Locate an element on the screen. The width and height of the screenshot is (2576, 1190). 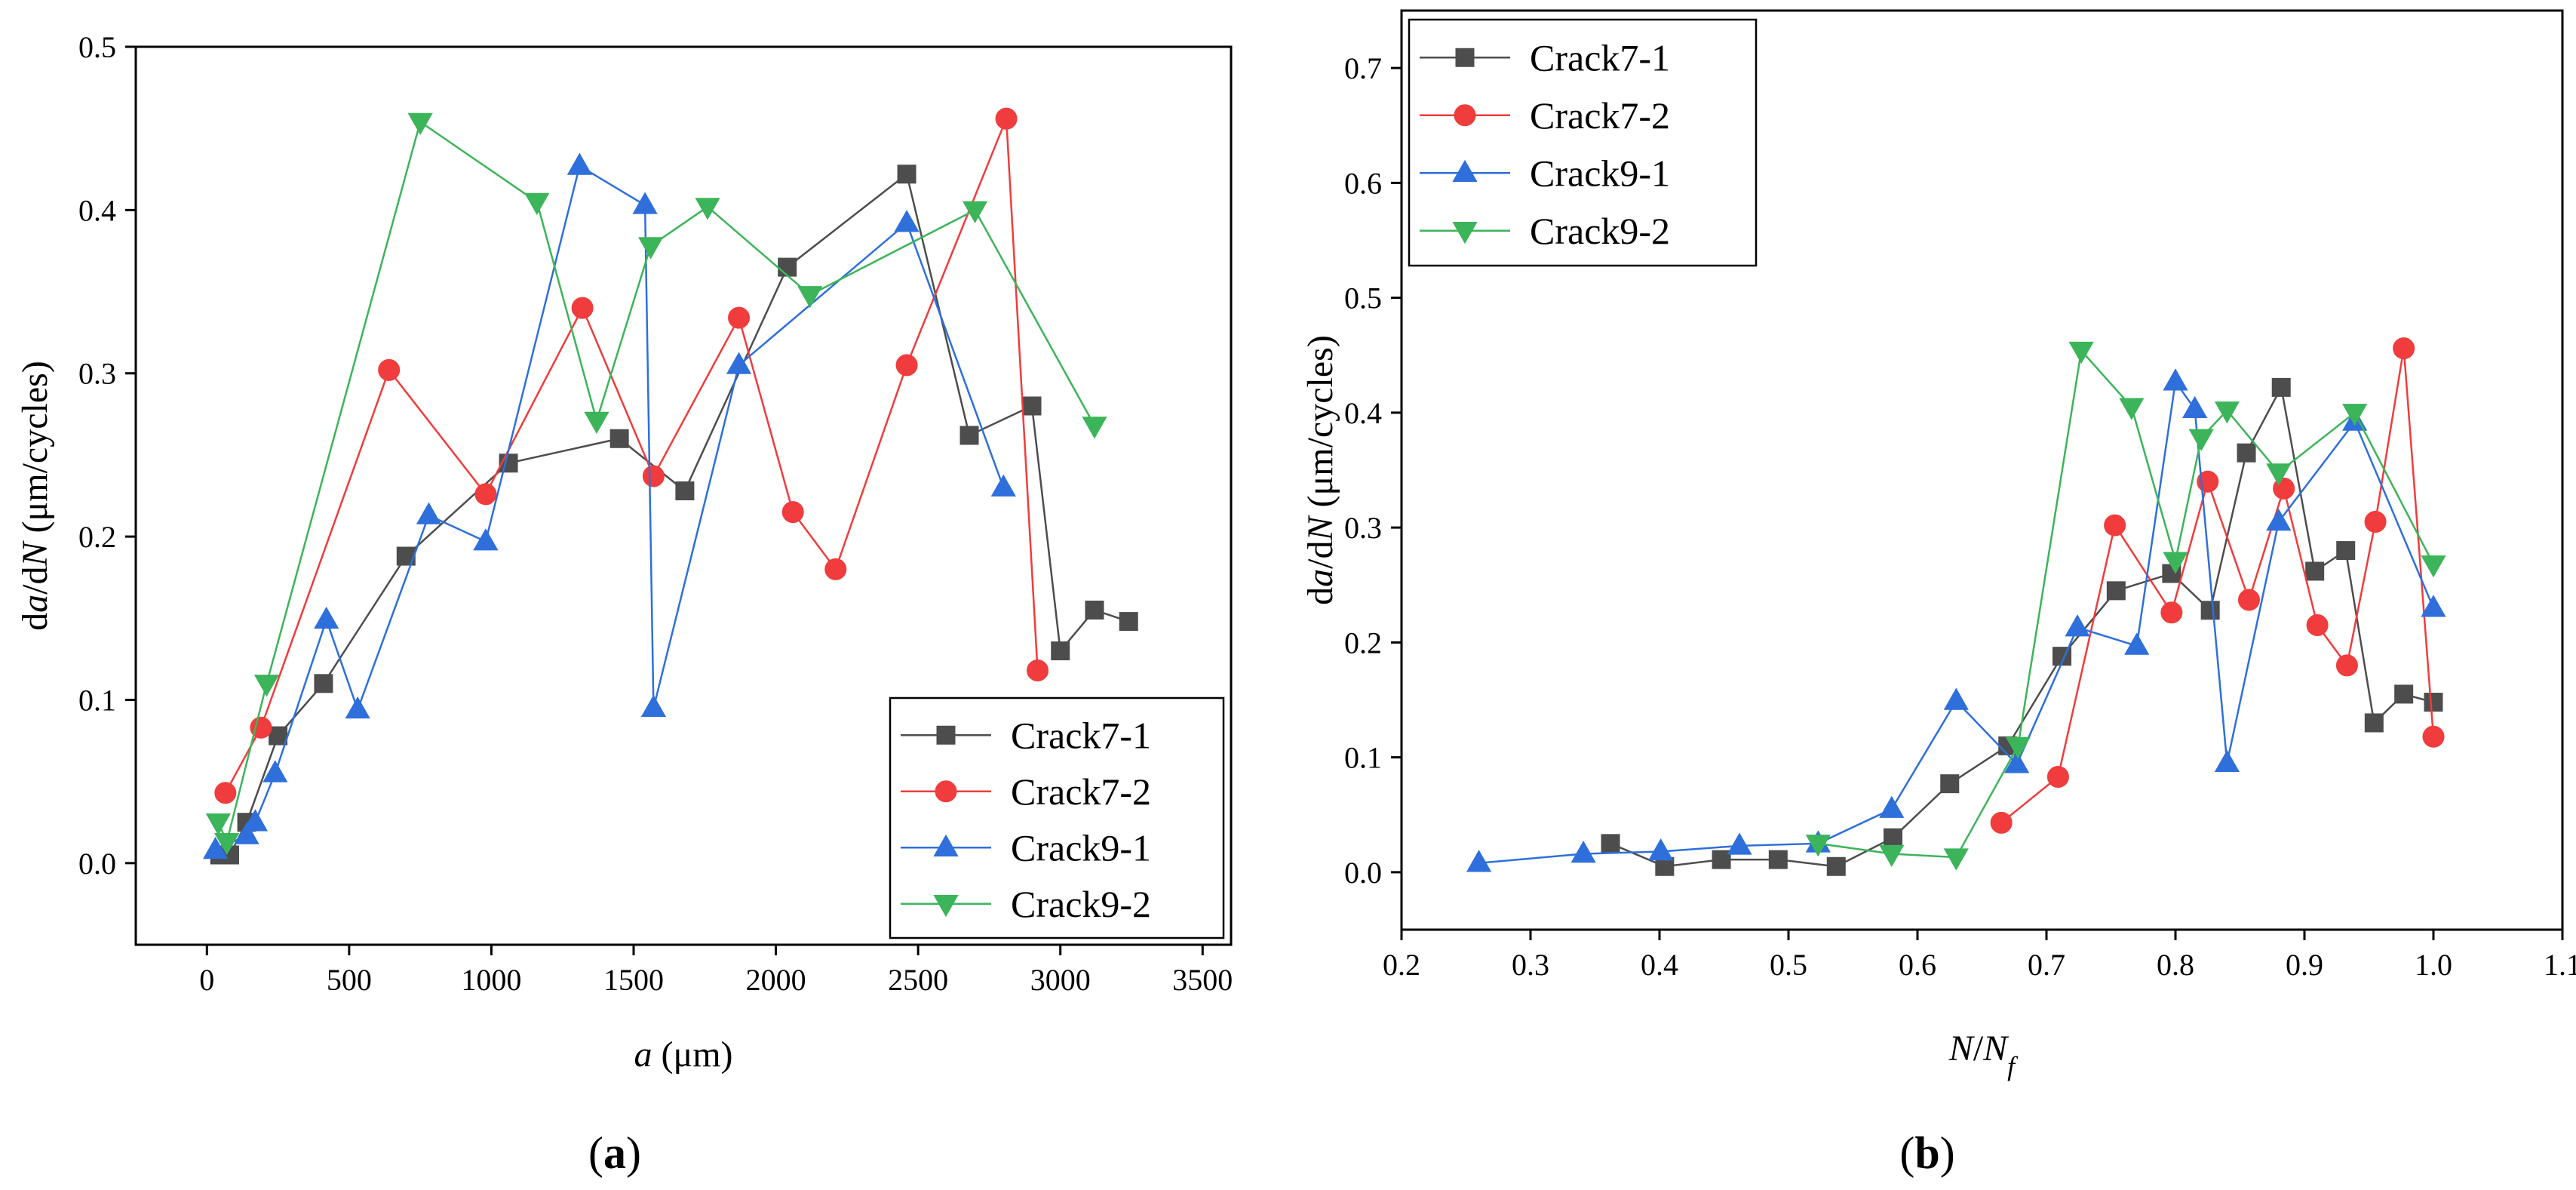
x-tick-label: 3500 is located at coordinates (1202, 980).